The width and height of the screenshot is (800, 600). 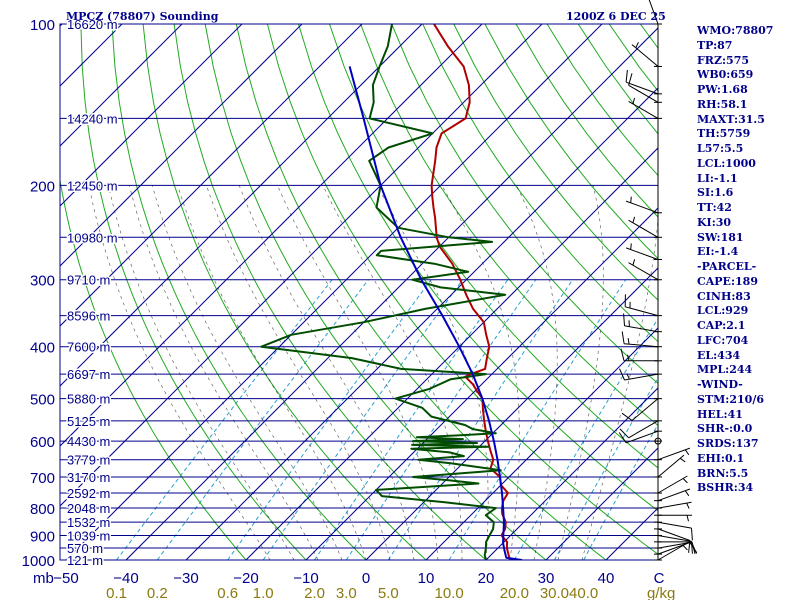 I want to click on height-label: 1532 m, so click(x=88, y=522).